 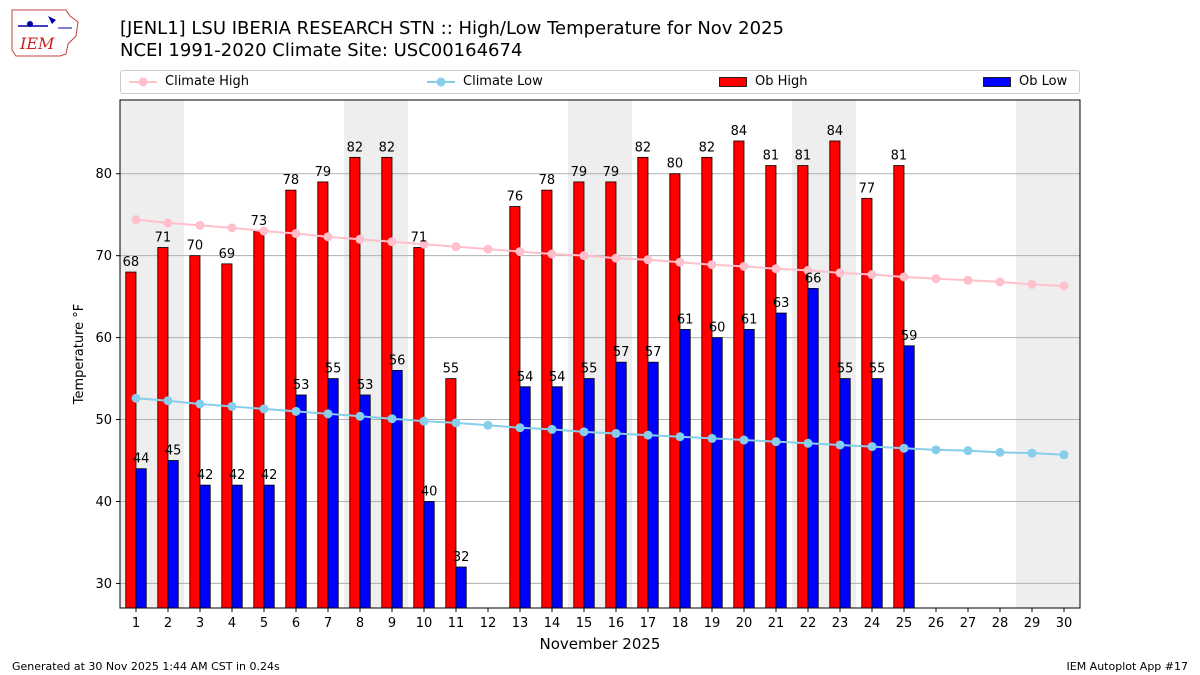 I want to click on y-tick-label-80: 80, so click(x=103, y=174).